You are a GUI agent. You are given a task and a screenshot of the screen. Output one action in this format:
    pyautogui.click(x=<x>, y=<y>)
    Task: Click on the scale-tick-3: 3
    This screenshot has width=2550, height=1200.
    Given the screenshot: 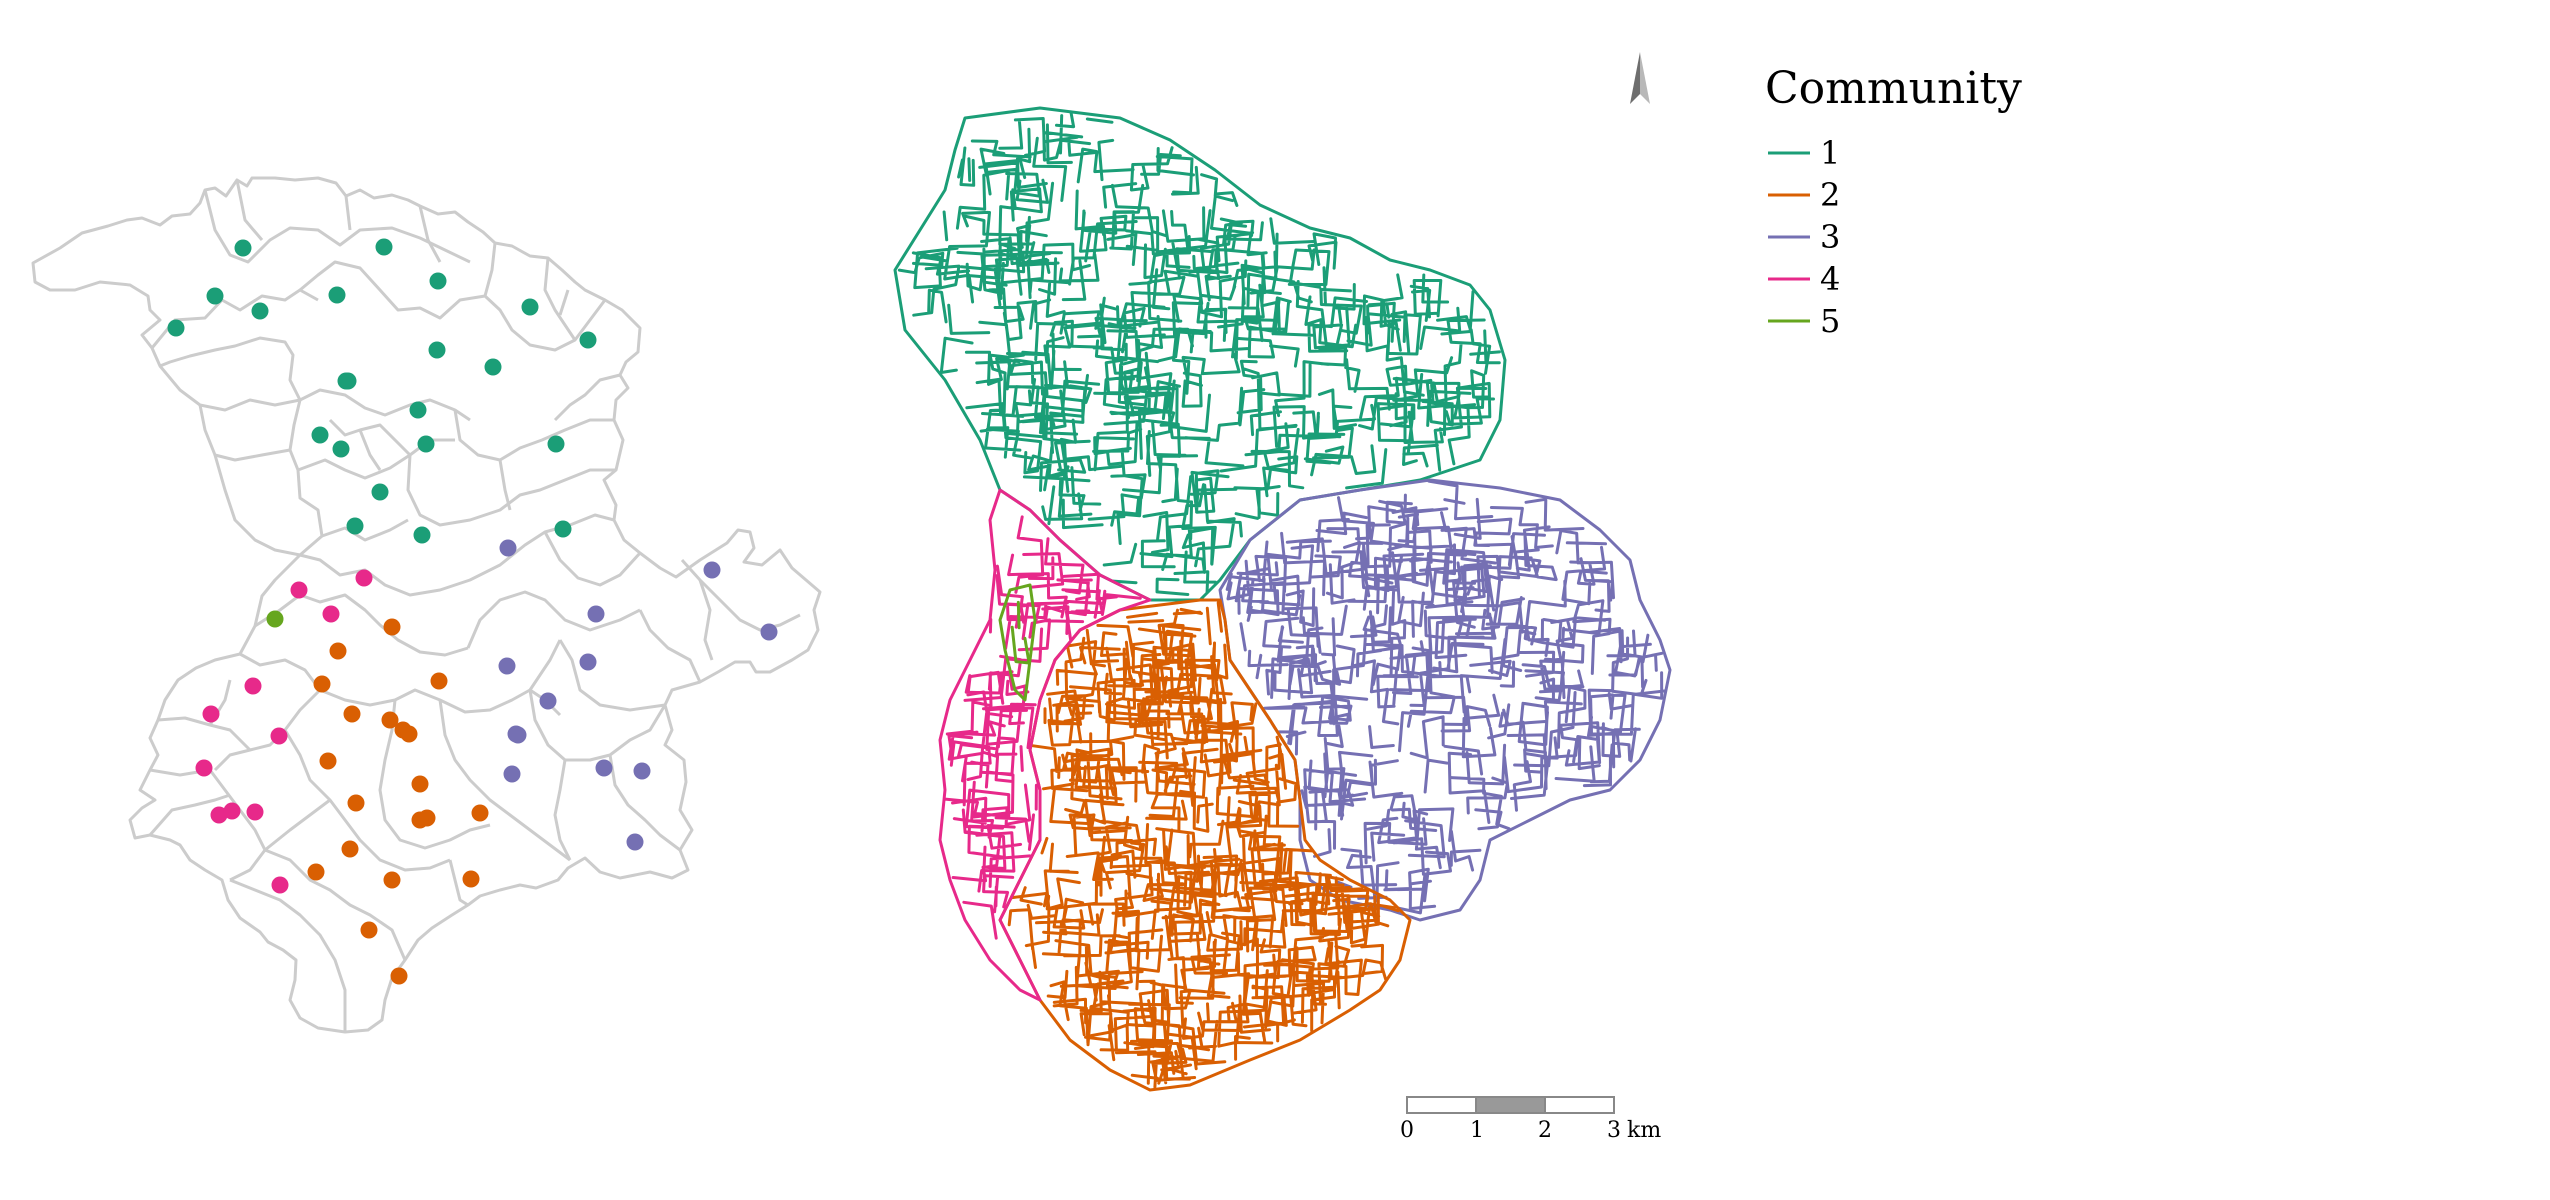 What is the action you would take?
    pyautogui.click(x=1614, y=1130)
    